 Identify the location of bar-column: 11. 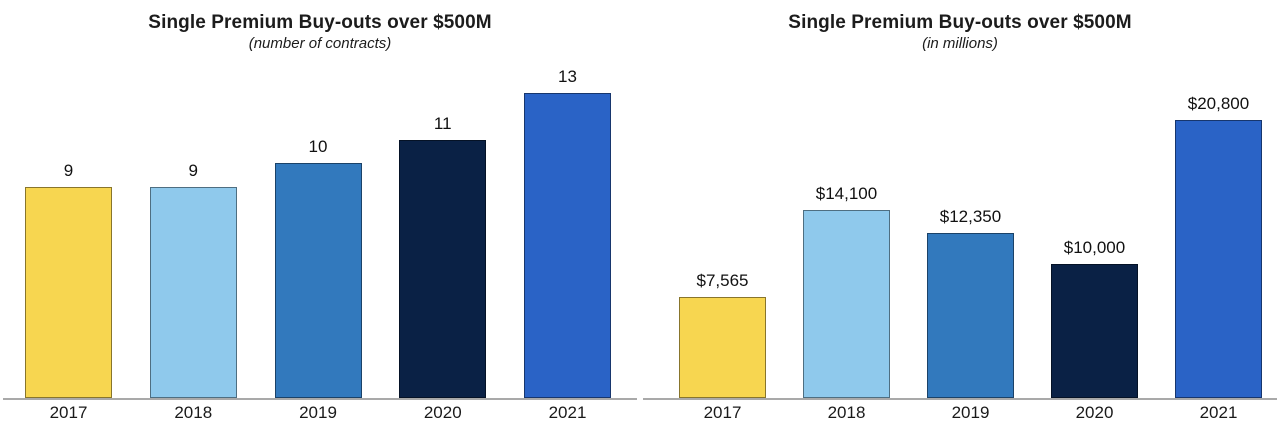
(443, 255).